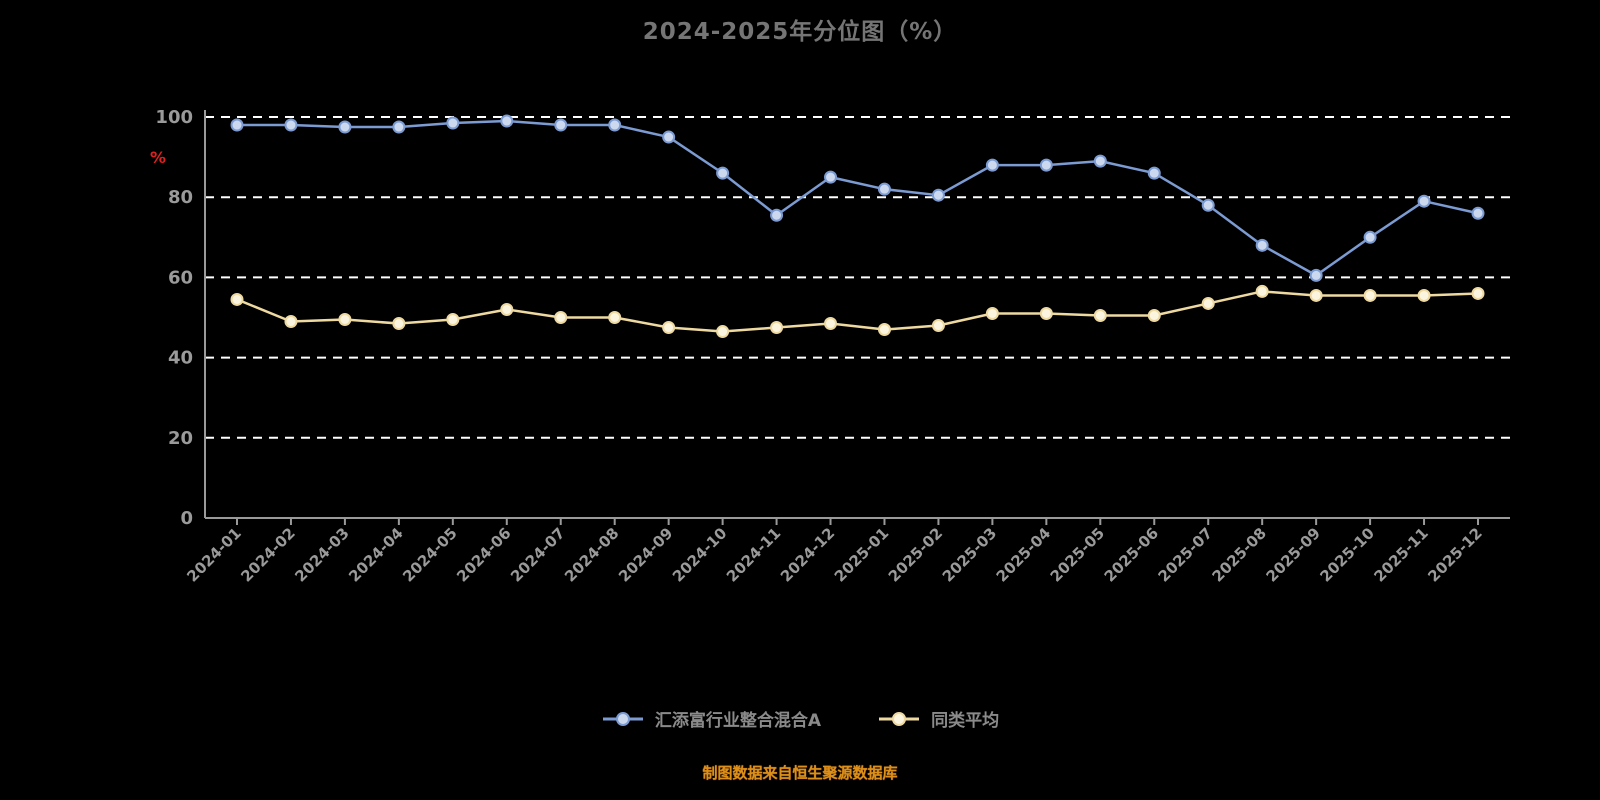 The width and height of the screenshot is (1600, 800). What do you see at coordinates (738, 721) in the screenshot?
I see `legend-label-fund: 汇添富行业整合混合A` at bounding box center [738, 721].